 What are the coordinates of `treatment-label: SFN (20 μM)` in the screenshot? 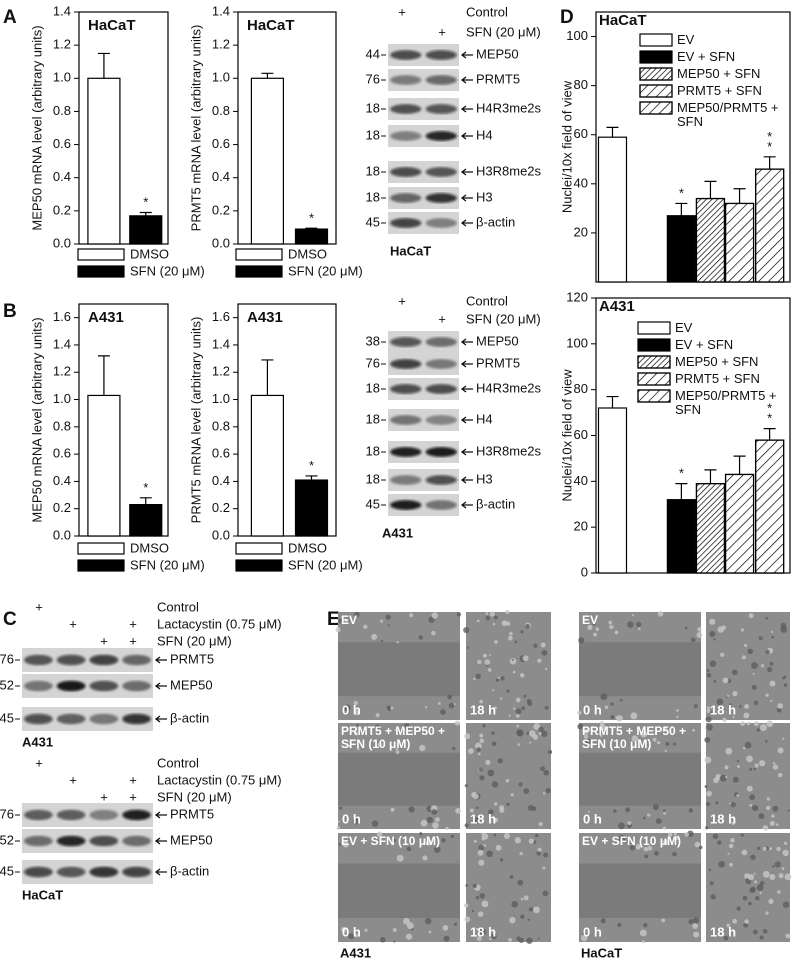 It's located at (194, 640).